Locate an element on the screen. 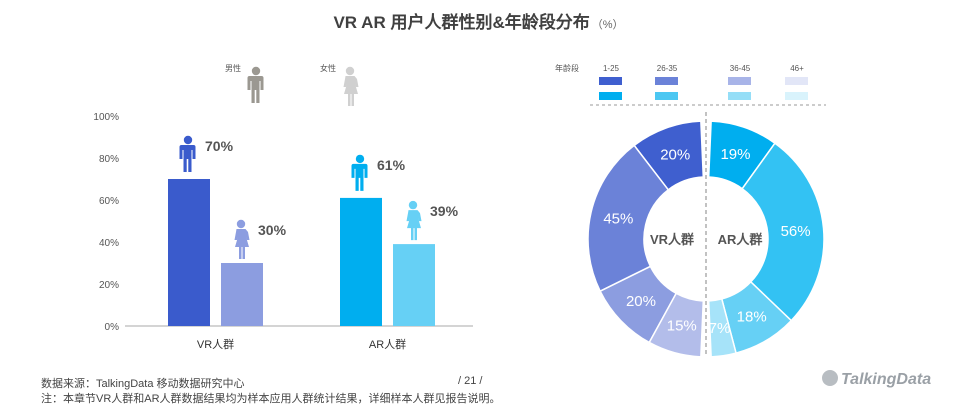 This screenshot has height=408, width=957. y-tick-label: 0% is located at coordinates (112, 327).